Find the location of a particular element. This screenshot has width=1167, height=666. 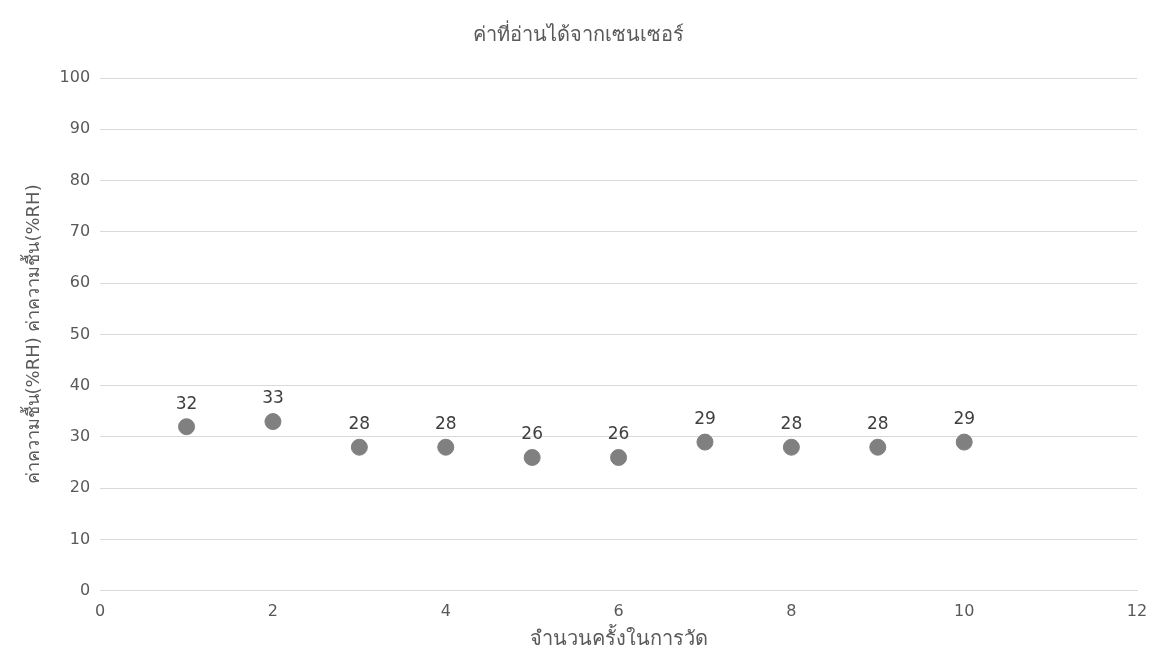

y-axis-title: ค่าความชื้น(%RH) ค่าความชื้น(%RH) is located at coordinates (32, 334).